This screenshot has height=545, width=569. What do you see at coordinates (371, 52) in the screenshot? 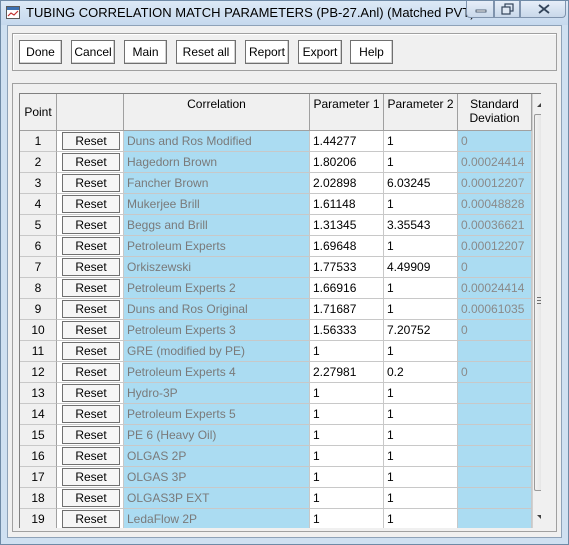
I see `help-button: Help` at bounding box center [371, 52].